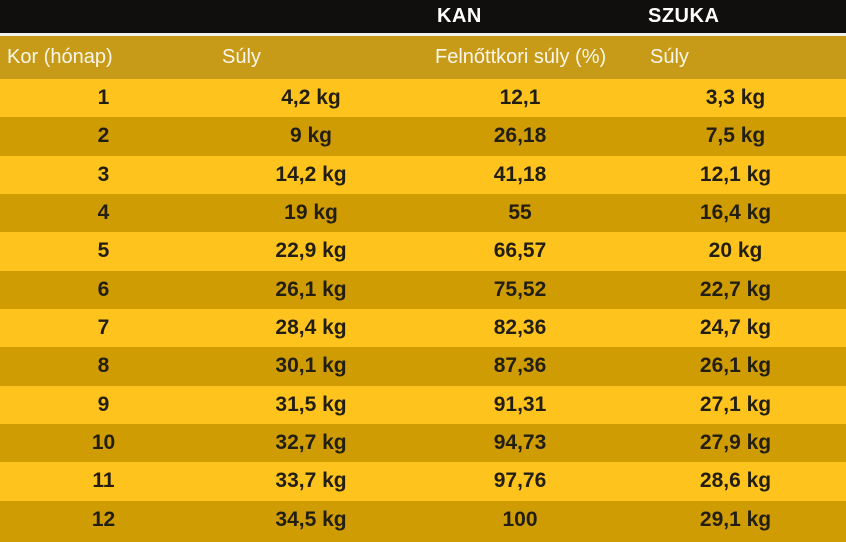 The width and height of the screenshot is (846, 542). Describe the element at coordinates (311, 443) in the screenshot. I see `cell-weight-kan: 32,7 kg` at that location.